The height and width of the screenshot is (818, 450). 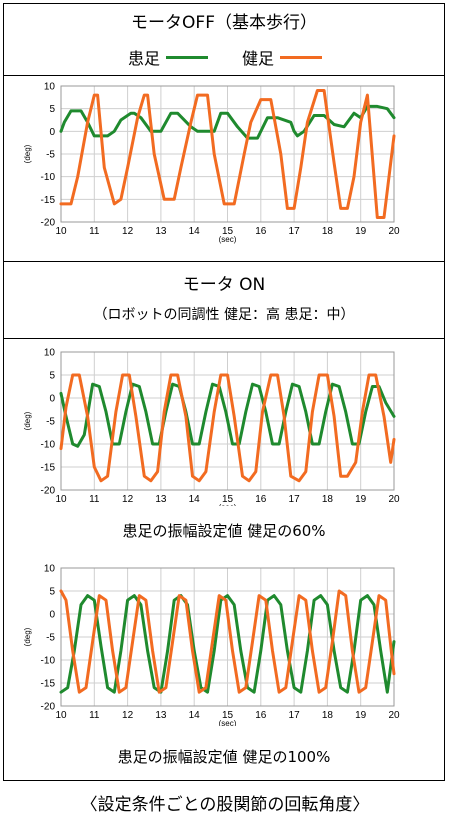 I want to click on legend-item-affected: 患足, so click(x=168, y=57).